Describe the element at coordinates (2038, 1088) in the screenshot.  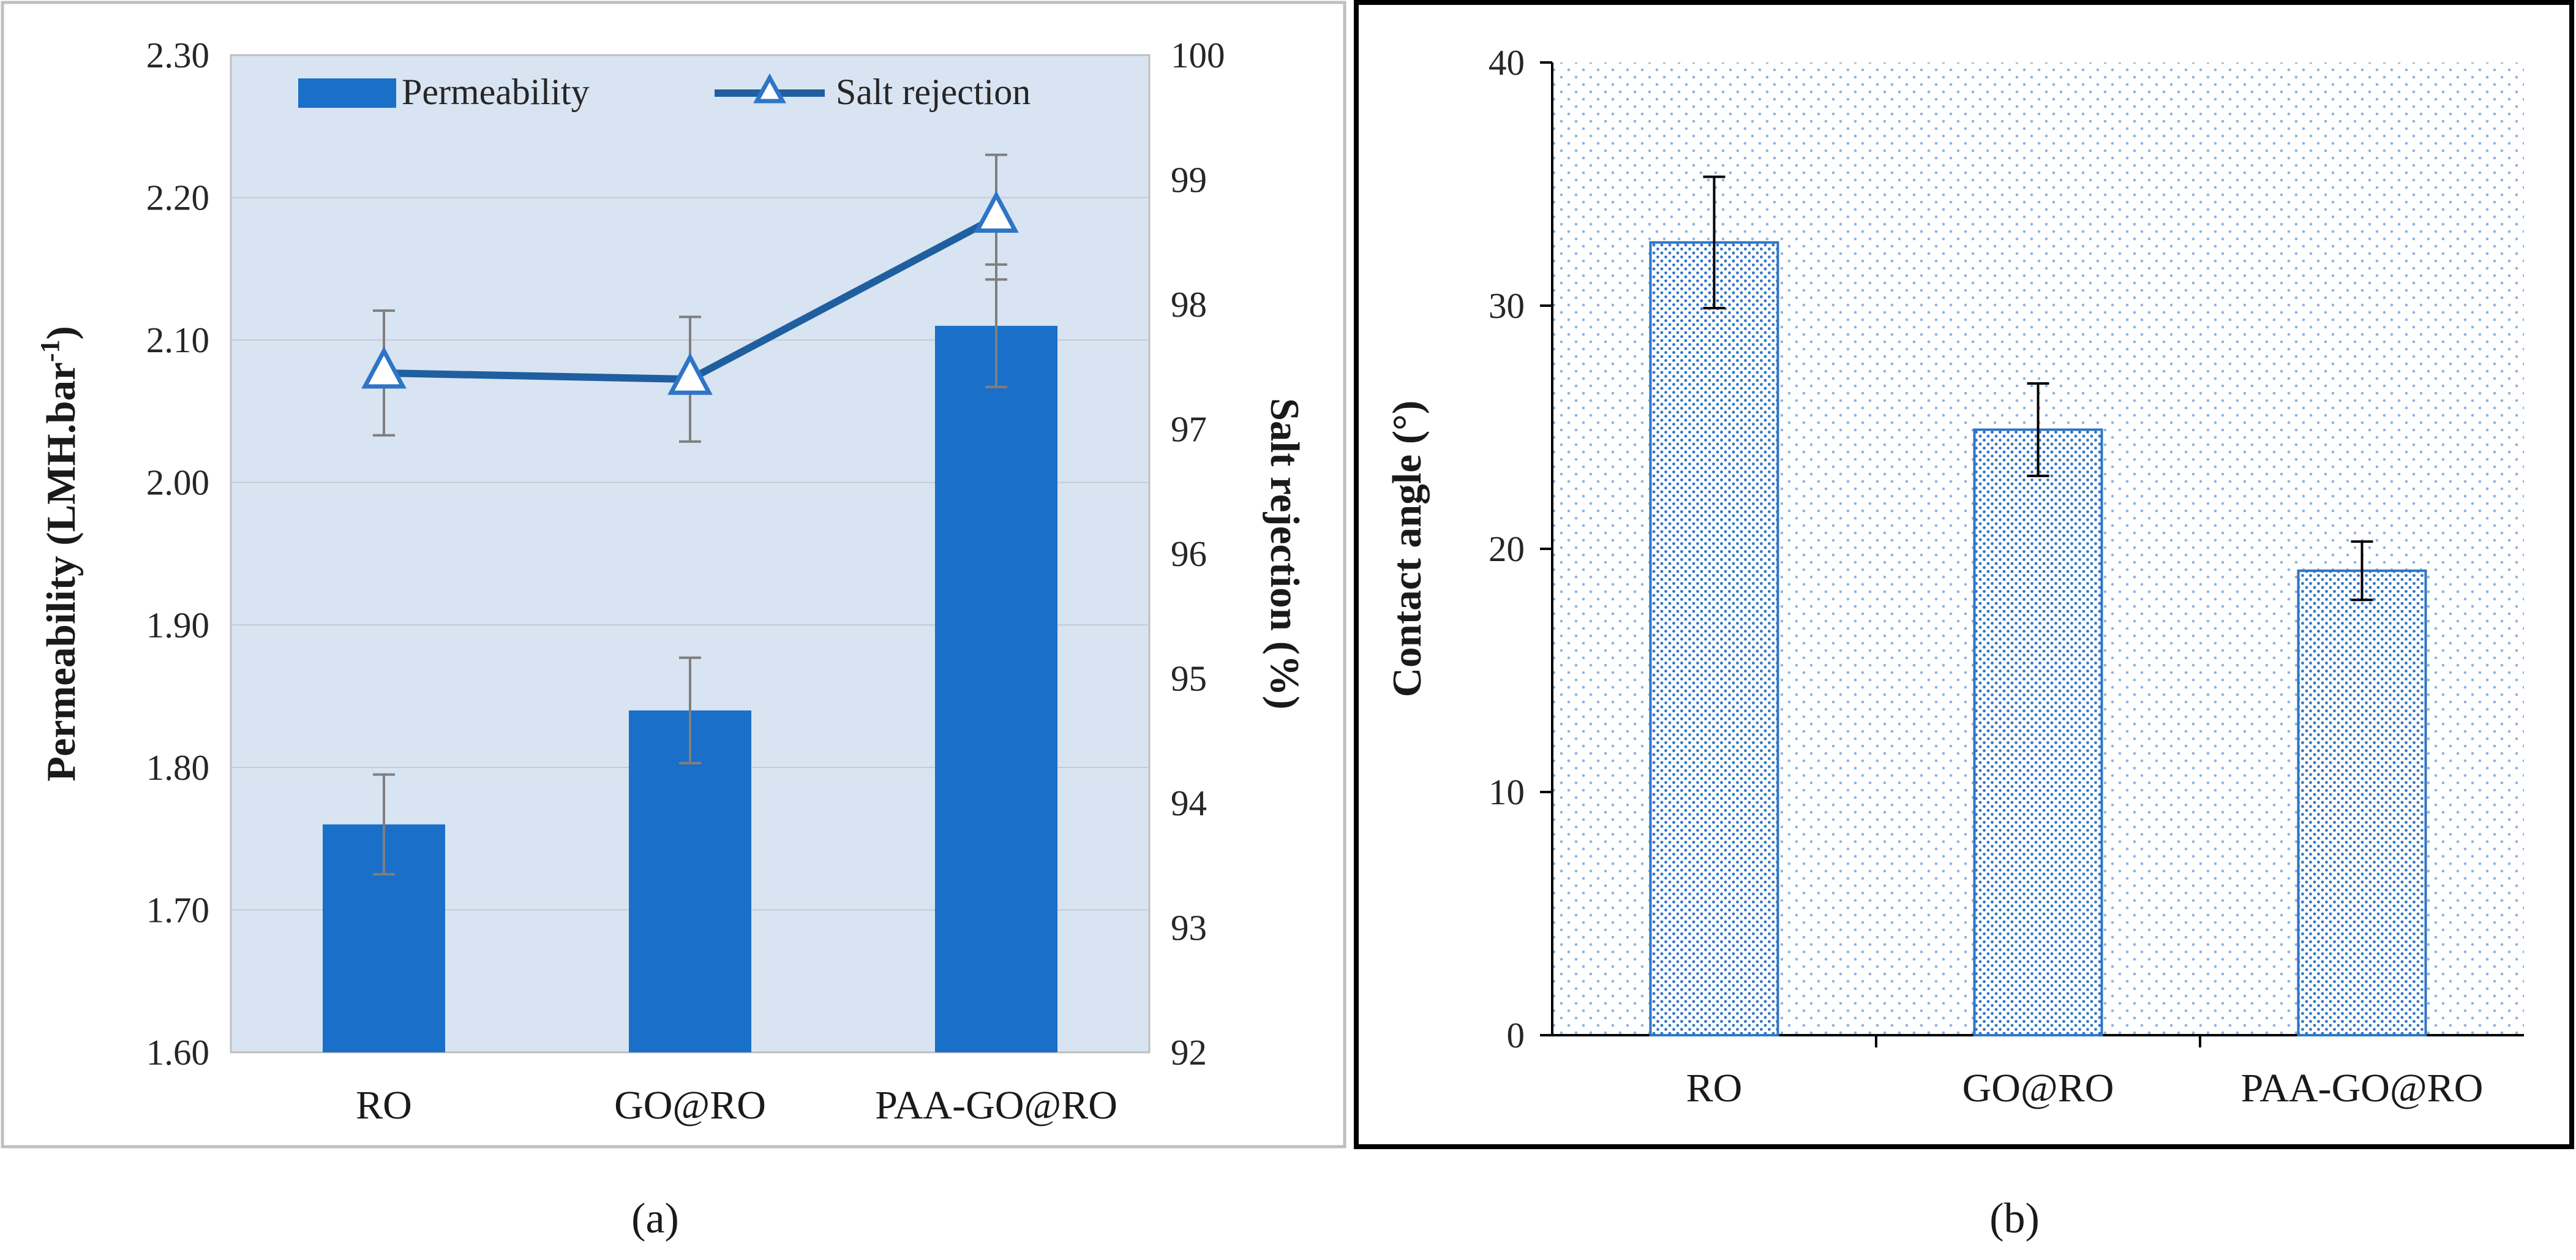
I see `panel-b-x-tick-label-go-ro: GO@RO` at that location.